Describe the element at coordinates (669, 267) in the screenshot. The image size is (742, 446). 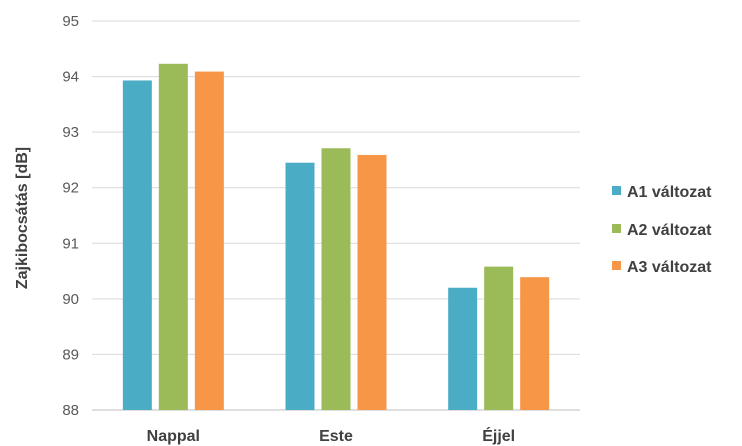
I see `legend-label: A3 változat` at that location.